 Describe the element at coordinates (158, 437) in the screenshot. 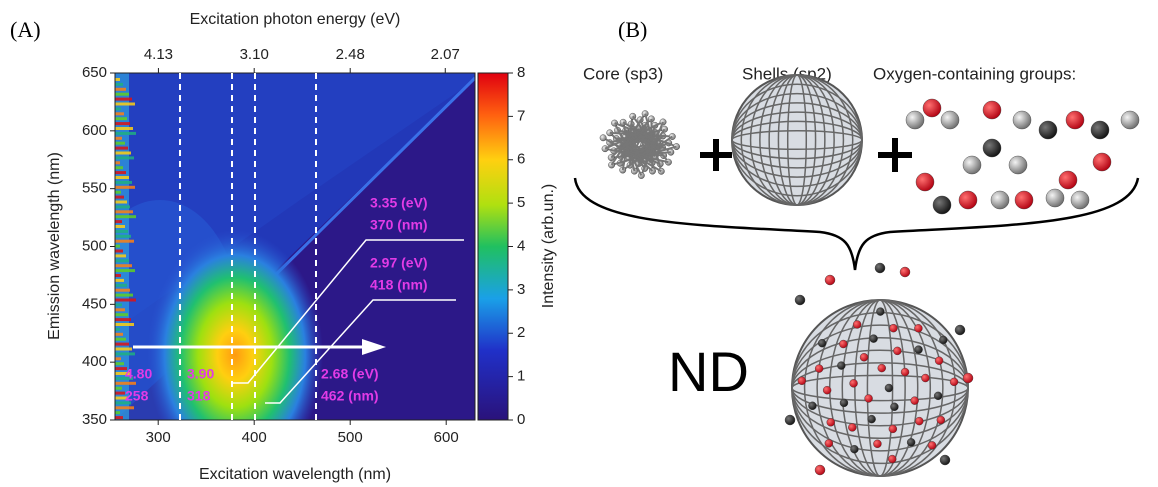

I see `x-tick-label: 300` at that location.